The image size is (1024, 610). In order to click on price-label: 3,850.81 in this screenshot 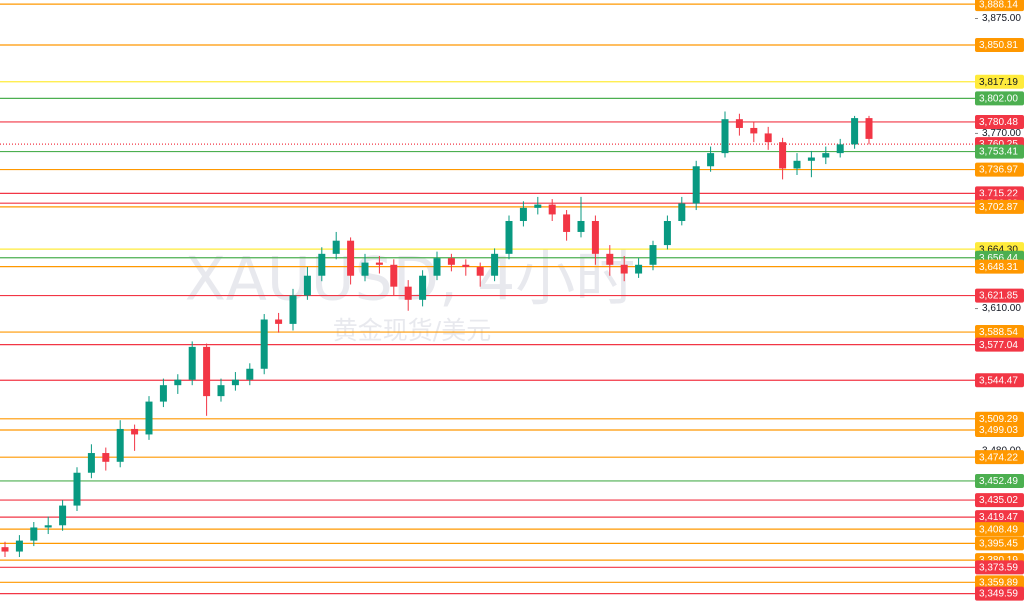, I will do `click(998, 45)`.